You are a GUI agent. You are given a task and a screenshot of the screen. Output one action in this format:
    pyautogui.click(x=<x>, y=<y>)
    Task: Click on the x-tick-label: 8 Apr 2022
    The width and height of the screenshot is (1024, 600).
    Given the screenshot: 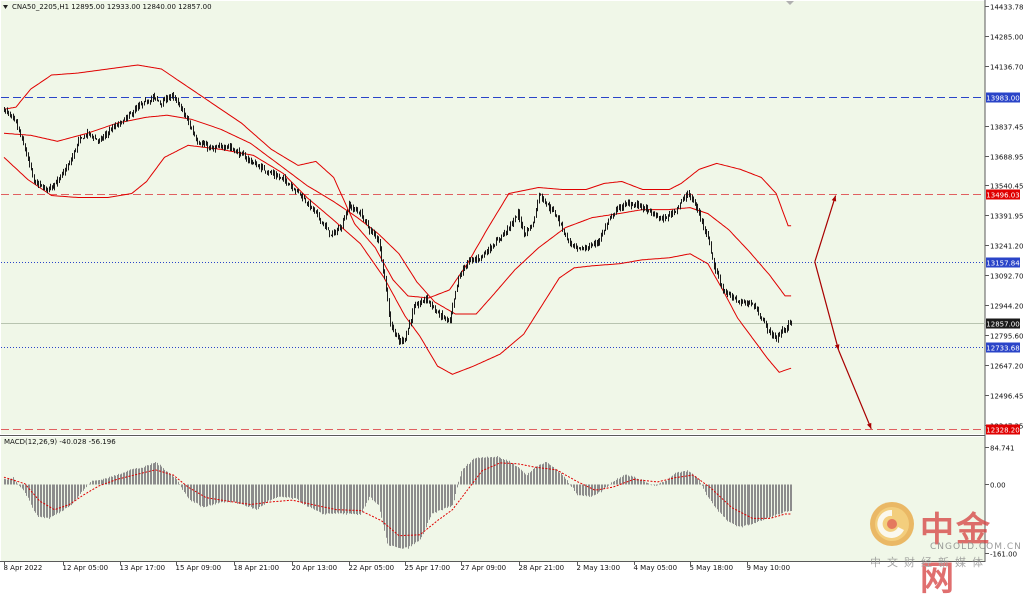 What is the action you would take?
    pyautogui.click(x=23, y=568)
    